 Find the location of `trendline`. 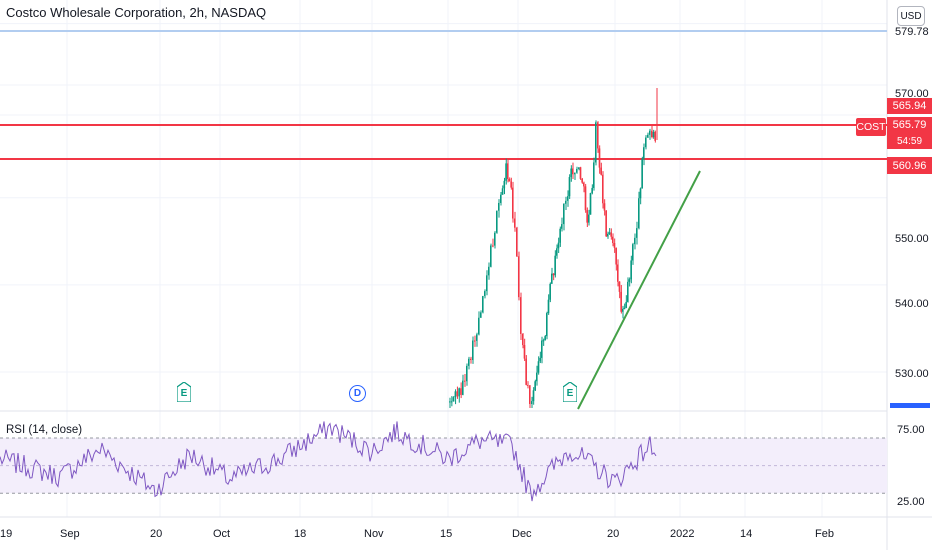

trendline is located at coordinates (639, 290).